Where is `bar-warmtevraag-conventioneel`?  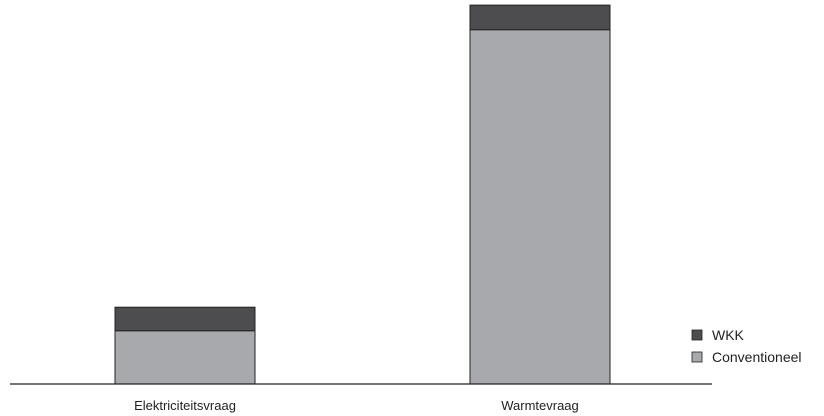
bar-warmtevraag-conventioneel is located at coordinates (540, 207).